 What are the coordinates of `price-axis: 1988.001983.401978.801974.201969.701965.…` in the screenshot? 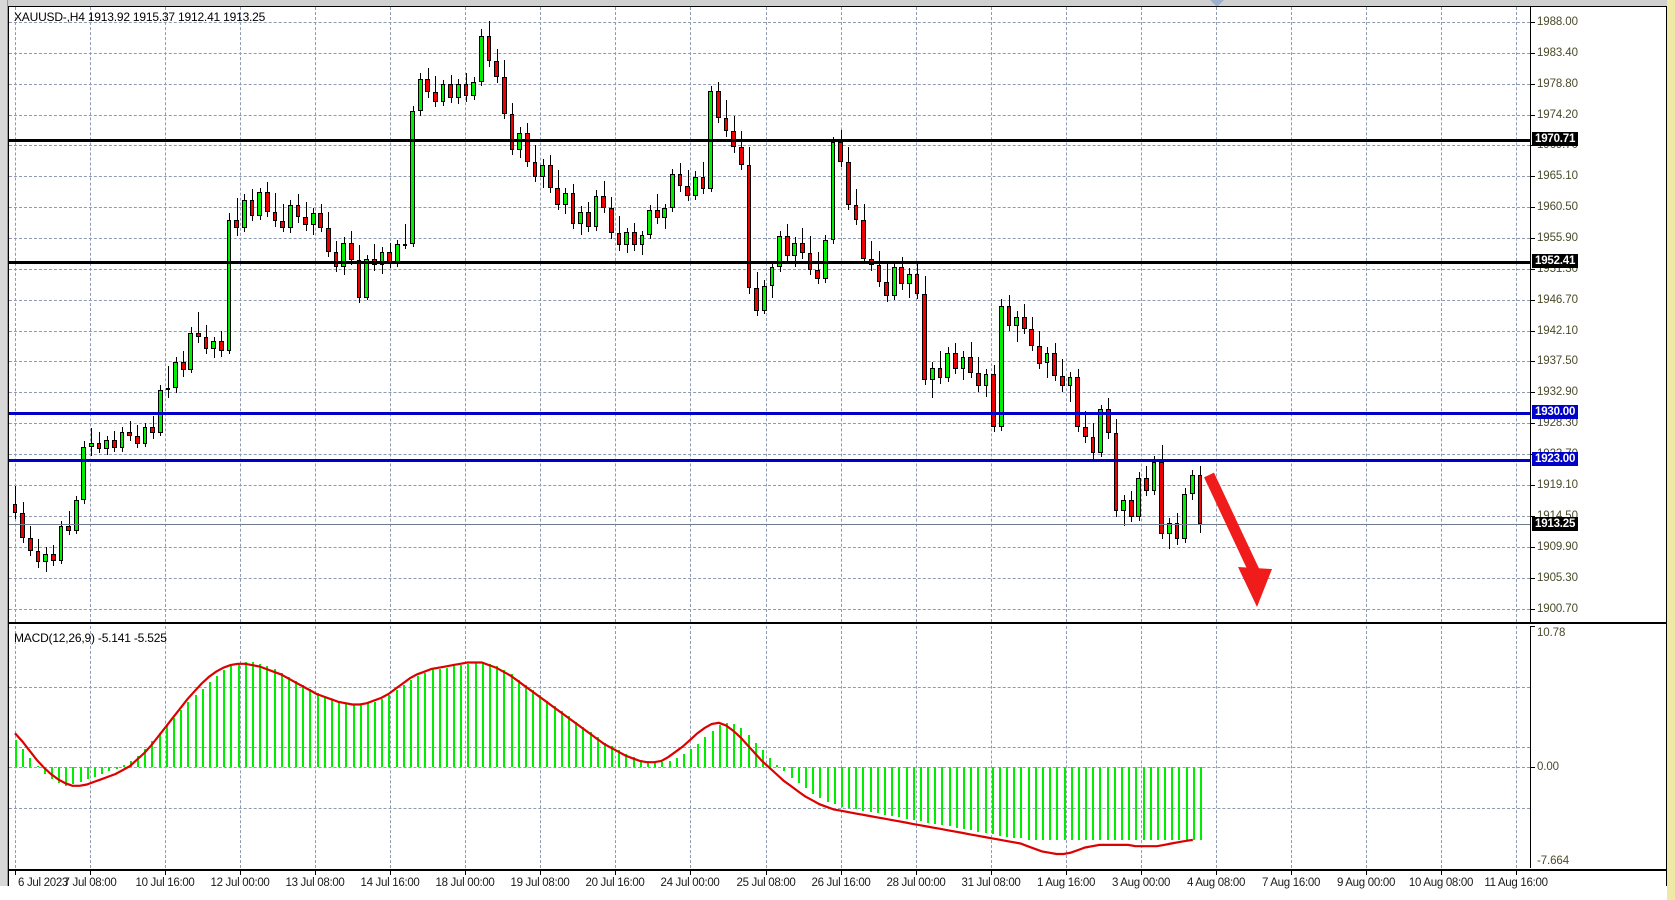 It's located at (1598, 314).